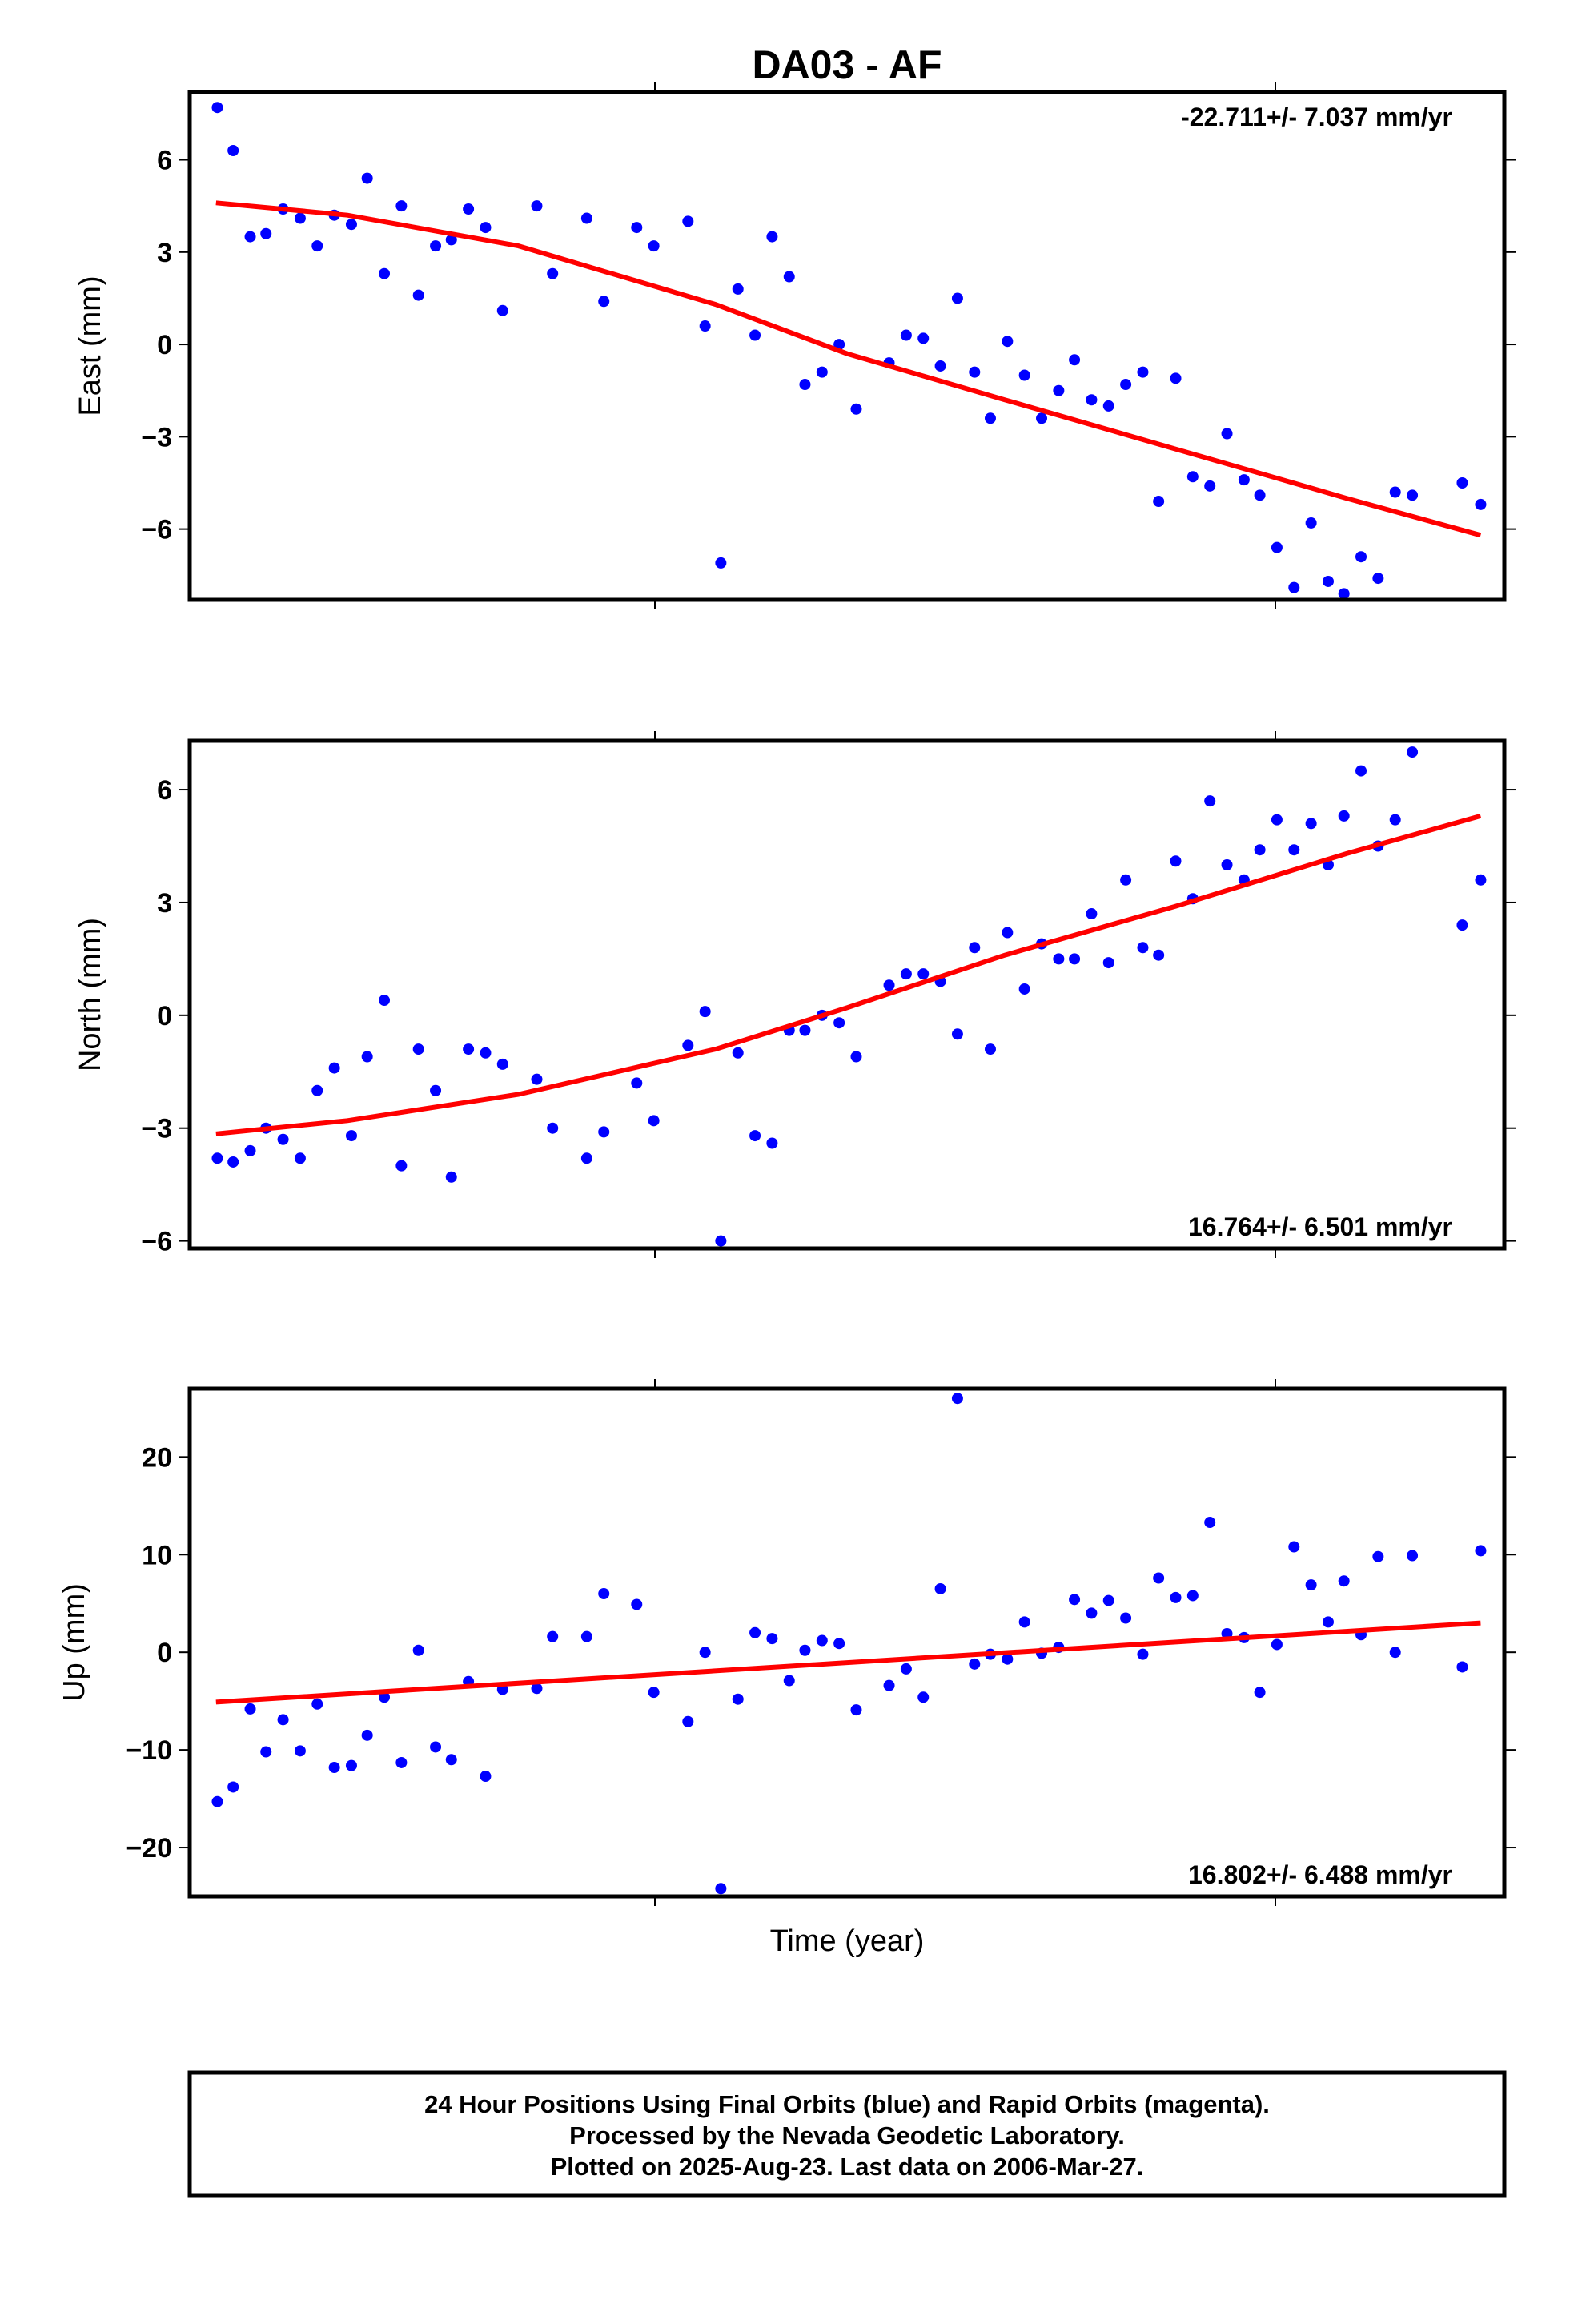 Image resolution: width=1582 pixels, height=2324 pixels. I want to click on y-tick-label: 3, so click(164, 253).